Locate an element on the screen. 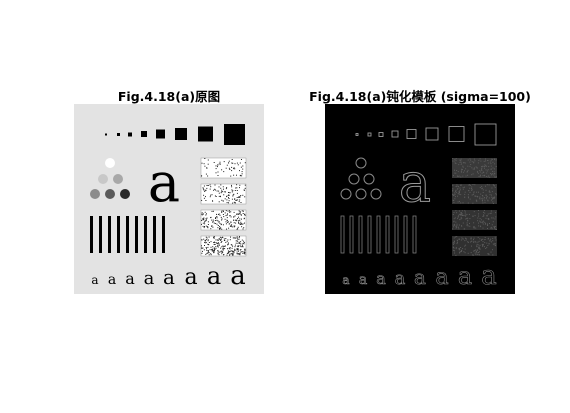 This screenshot has height=413, width=570. mask-circles is located at coordinates (361, 178).